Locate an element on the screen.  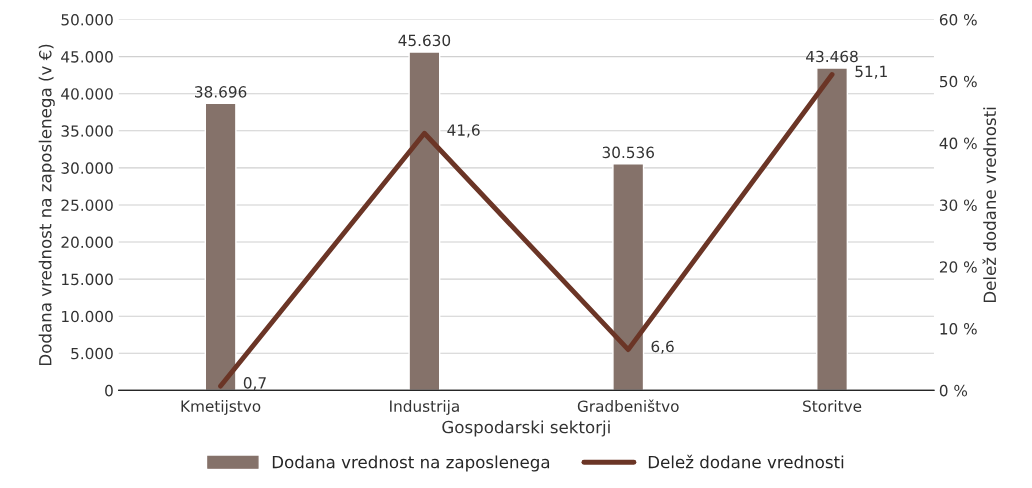
y2-tick-label: 60 % is located at coordinates (958, 19).